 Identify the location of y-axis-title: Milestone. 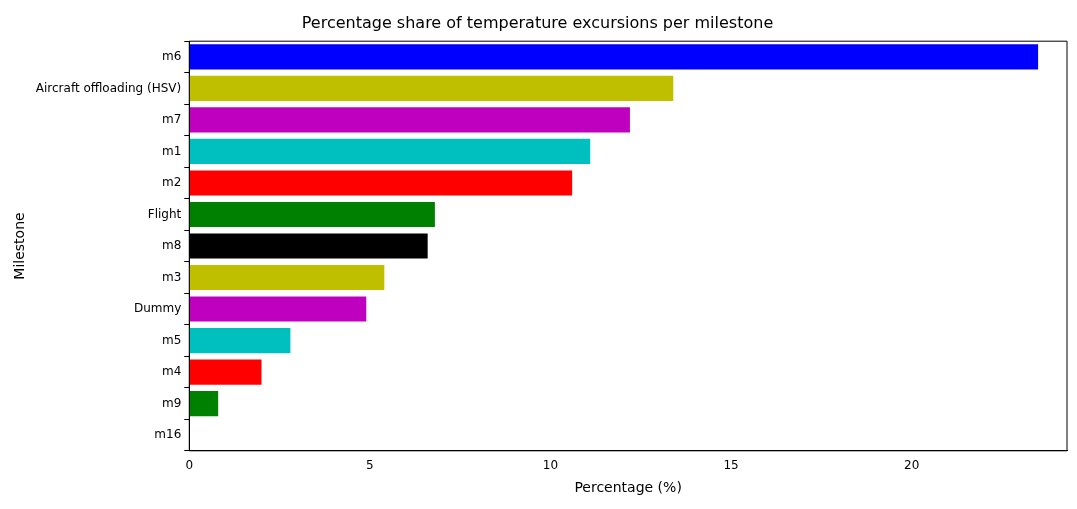
(19, 246).